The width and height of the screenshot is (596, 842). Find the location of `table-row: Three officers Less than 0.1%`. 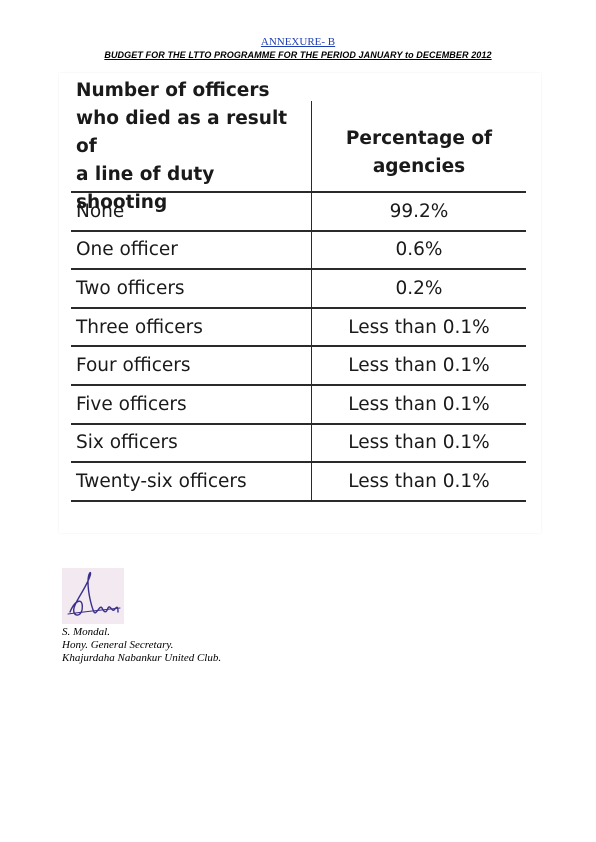

table-row: Three officers Less than 0.1% is located at coordinates (298, 328).